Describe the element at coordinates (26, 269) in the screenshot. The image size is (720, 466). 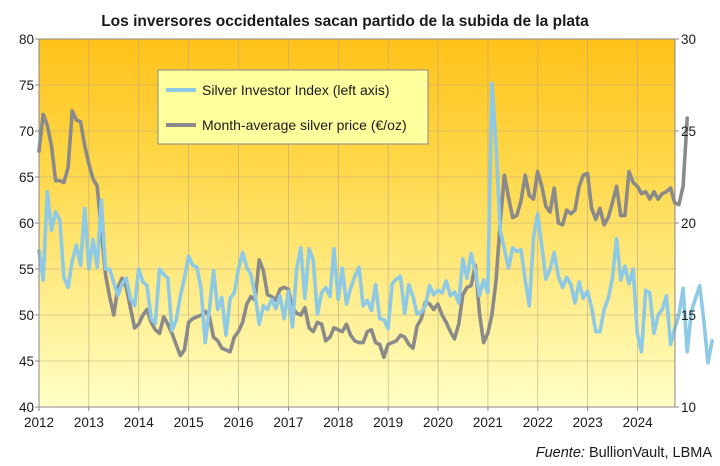
I see `y-left-tick-label: 55` at that location.